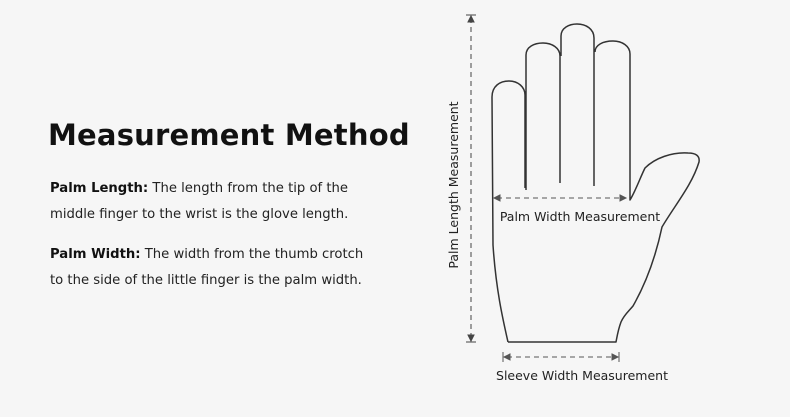  I want to click on palm-length-label: Palm Length:, so click(99, 188).